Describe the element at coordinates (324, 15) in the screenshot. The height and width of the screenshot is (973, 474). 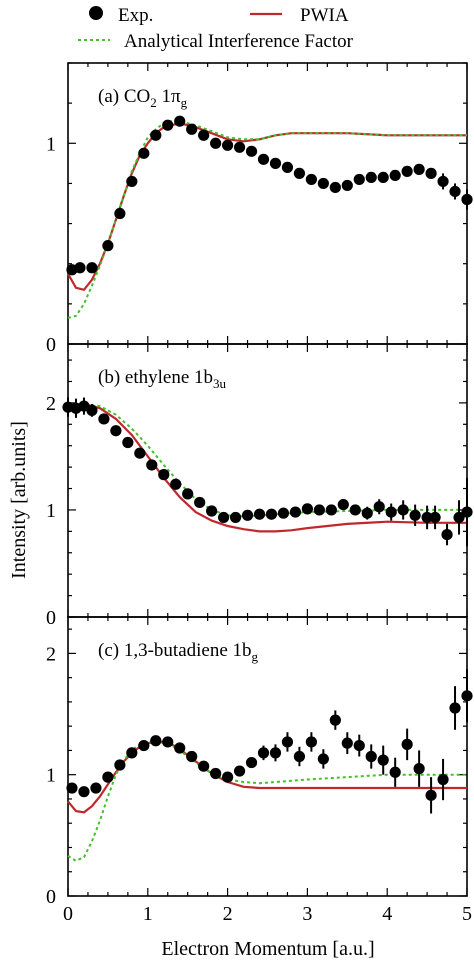
I see `legend-pwia-label: PWIA` at that location.